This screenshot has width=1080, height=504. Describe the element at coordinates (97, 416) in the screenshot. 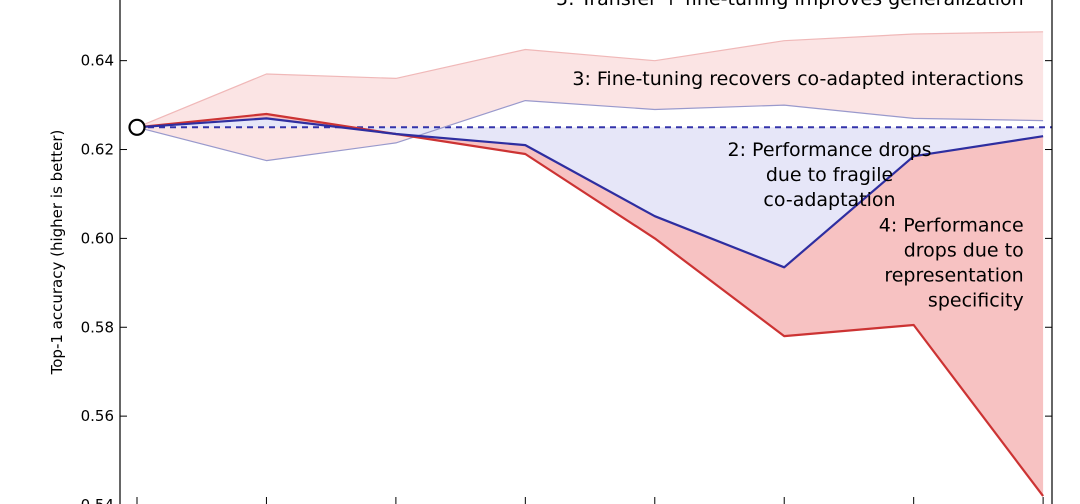

I see `y-tick-label: 0.56` at that location.